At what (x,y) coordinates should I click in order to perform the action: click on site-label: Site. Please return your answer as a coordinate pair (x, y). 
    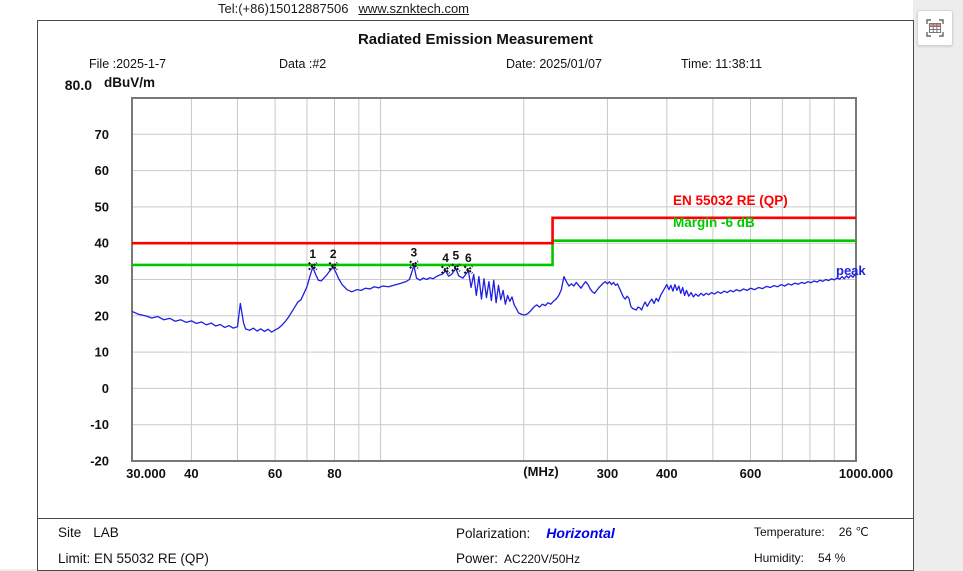
    Looking at the image, I should click on (70, 532).